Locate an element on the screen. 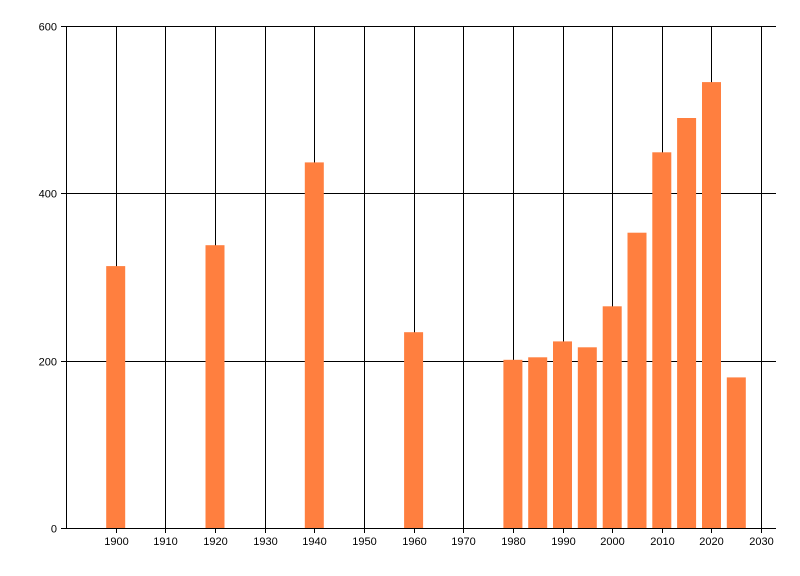 Image resolution: width=800 pixels, height=576 pixels. x-tick-label-2010: 2010 is located at coordinates (662, 542).